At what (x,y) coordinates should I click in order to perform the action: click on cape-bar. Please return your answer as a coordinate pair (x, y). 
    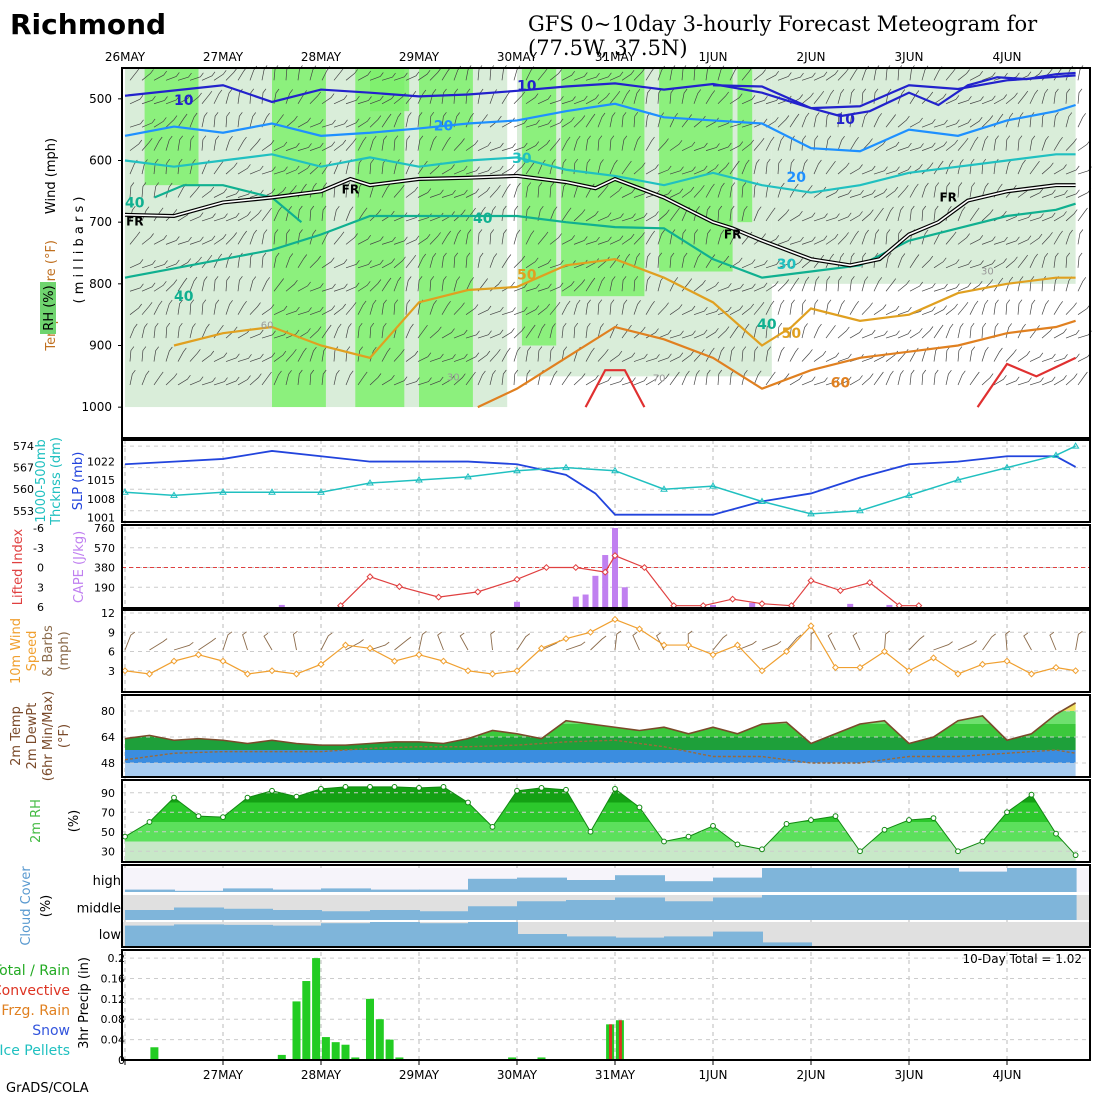
    Looking at the image, I should click on (713, 605).